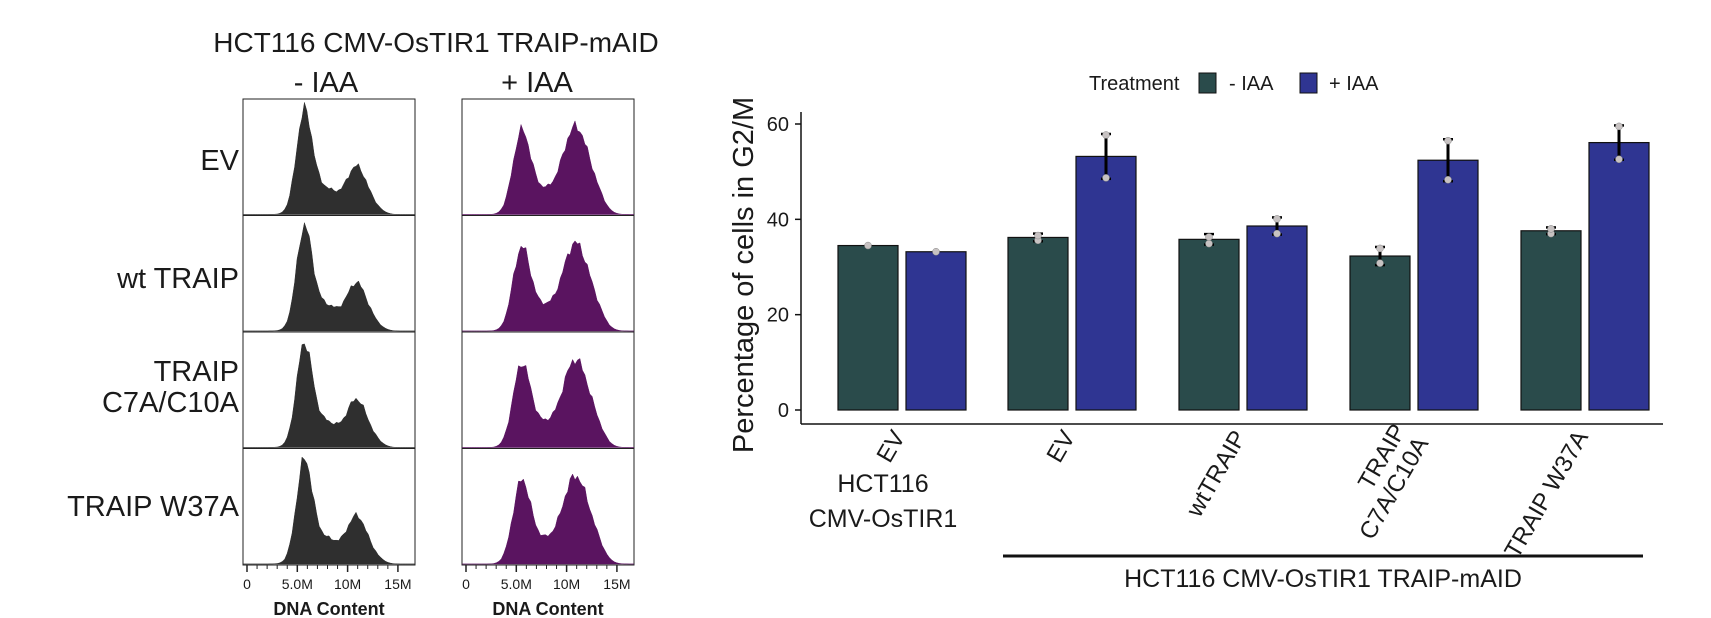 This screenshot has width=1711, height=618. I want to click on x-tick-label: TRAIP W37A, so click(1546, 494).